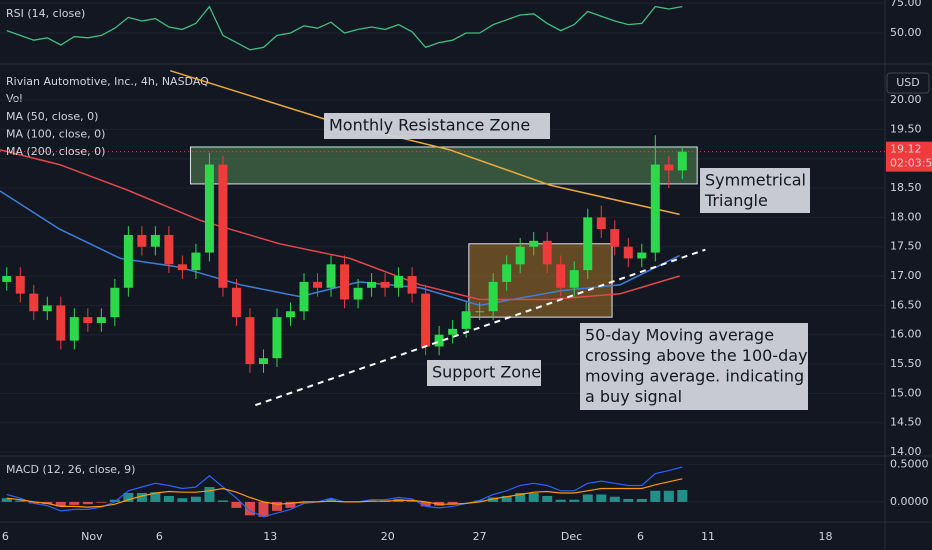 The width and height of the screenshot is (932, 550). What do you see at coordinates (55, 134) in the screenshot?
I see `legend-entry: MA (100, close, 0)` at bounding box center [55, 134].